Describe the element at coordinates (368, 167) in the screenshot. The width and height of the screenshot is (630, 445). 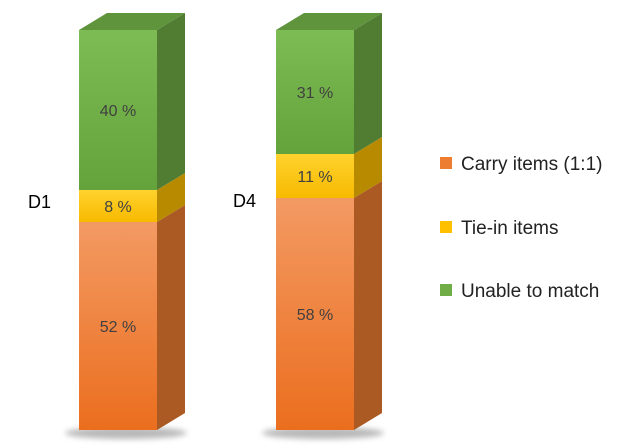
I see `bar-side-d4-tie-in-items` at that location.